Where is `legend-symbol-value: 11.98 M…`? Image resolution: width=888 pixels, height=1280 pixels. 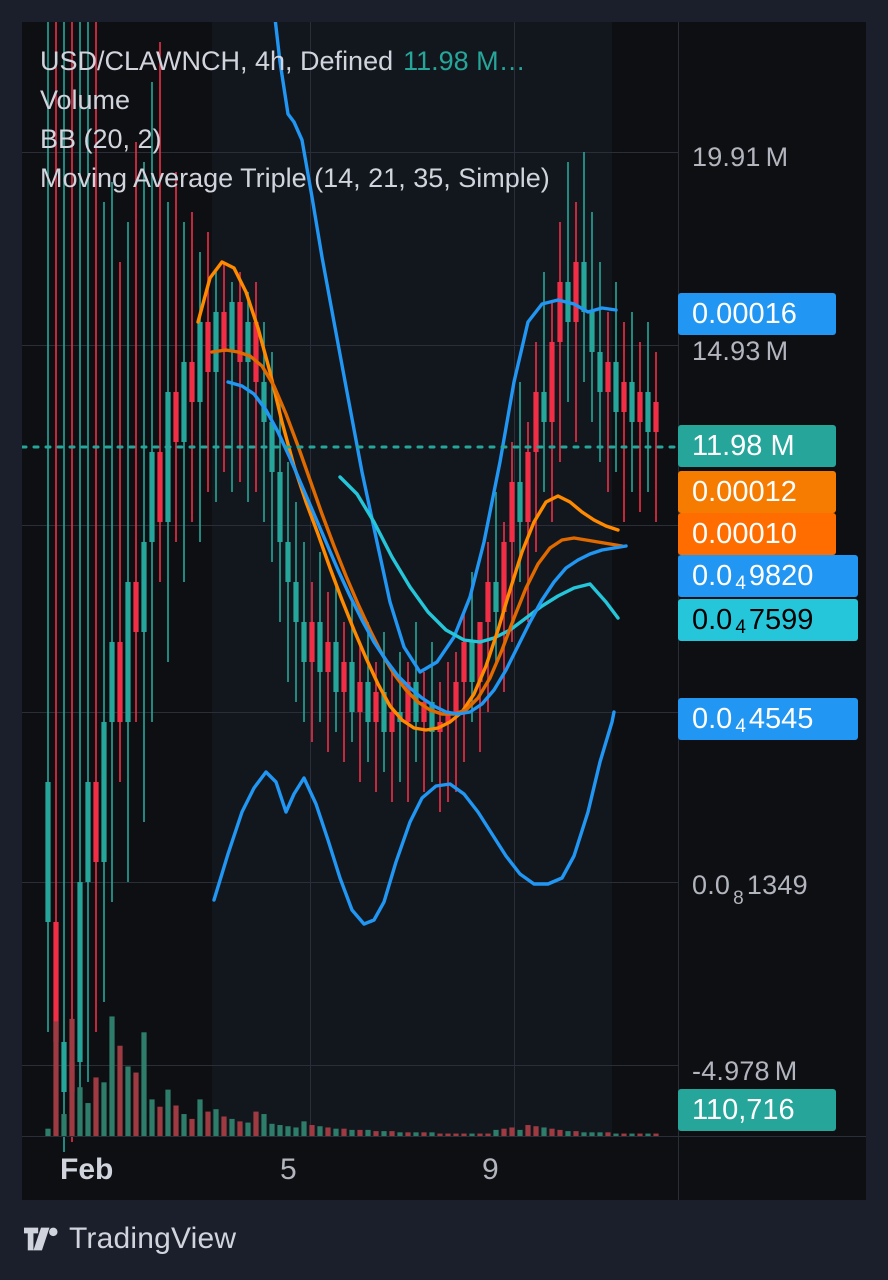
legend-symbol-value: 11.98 M… is located at coordinates (464, 61).